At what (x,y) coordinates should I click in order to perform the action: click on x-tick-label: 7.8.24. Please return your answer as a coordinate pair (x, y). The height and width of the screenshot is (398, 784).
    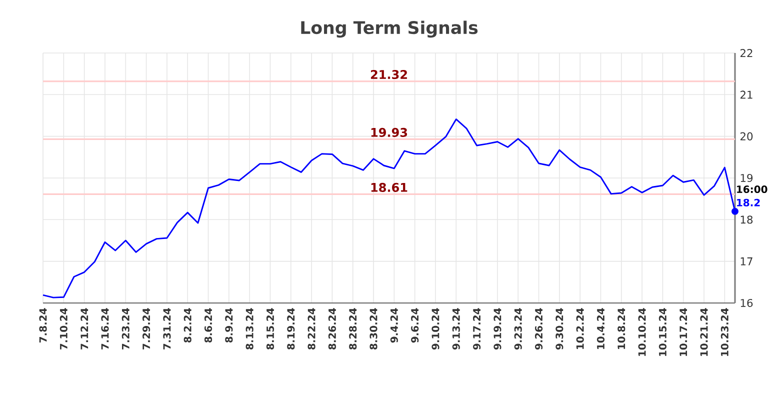
    Looking at the image, I should click on (43, 325).